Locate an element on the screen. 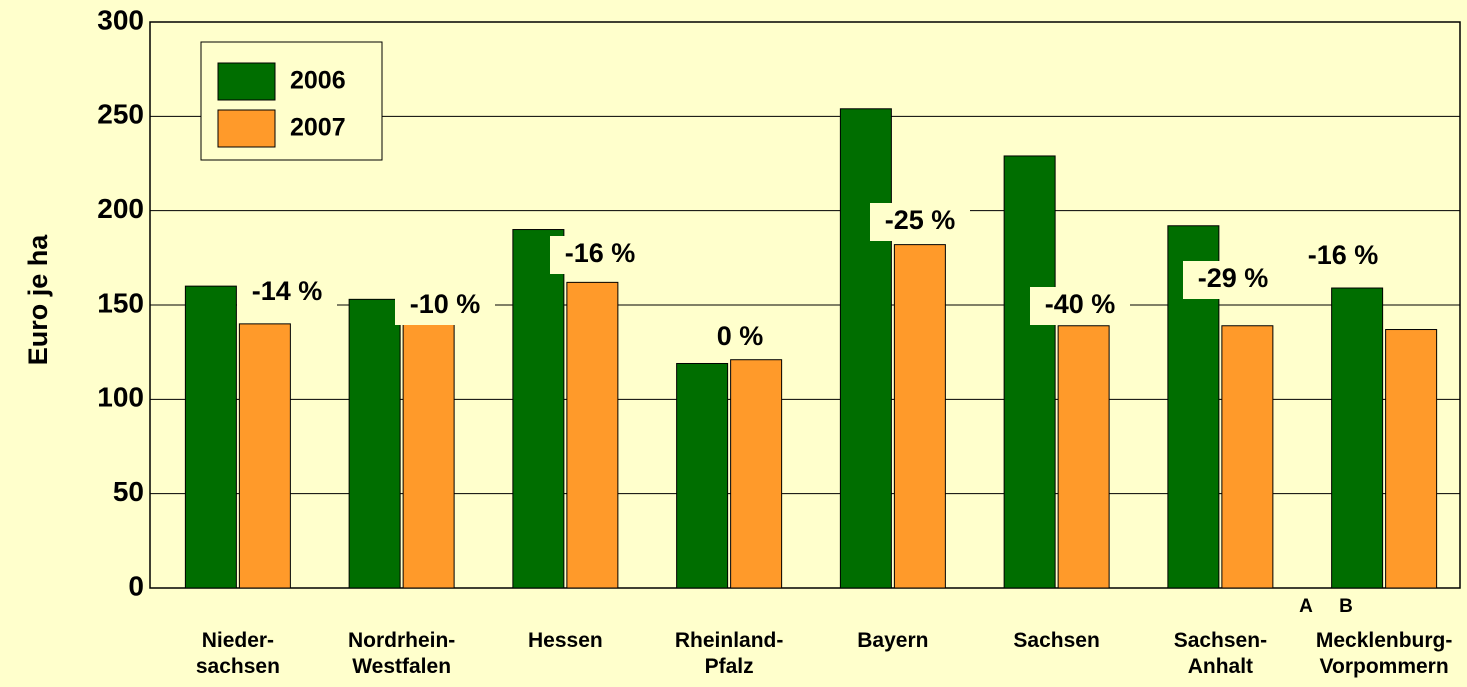 The width and height of the screenshot is (1467, 687). x-tick-label: Sachsen is located at coordinates (1056, 640).